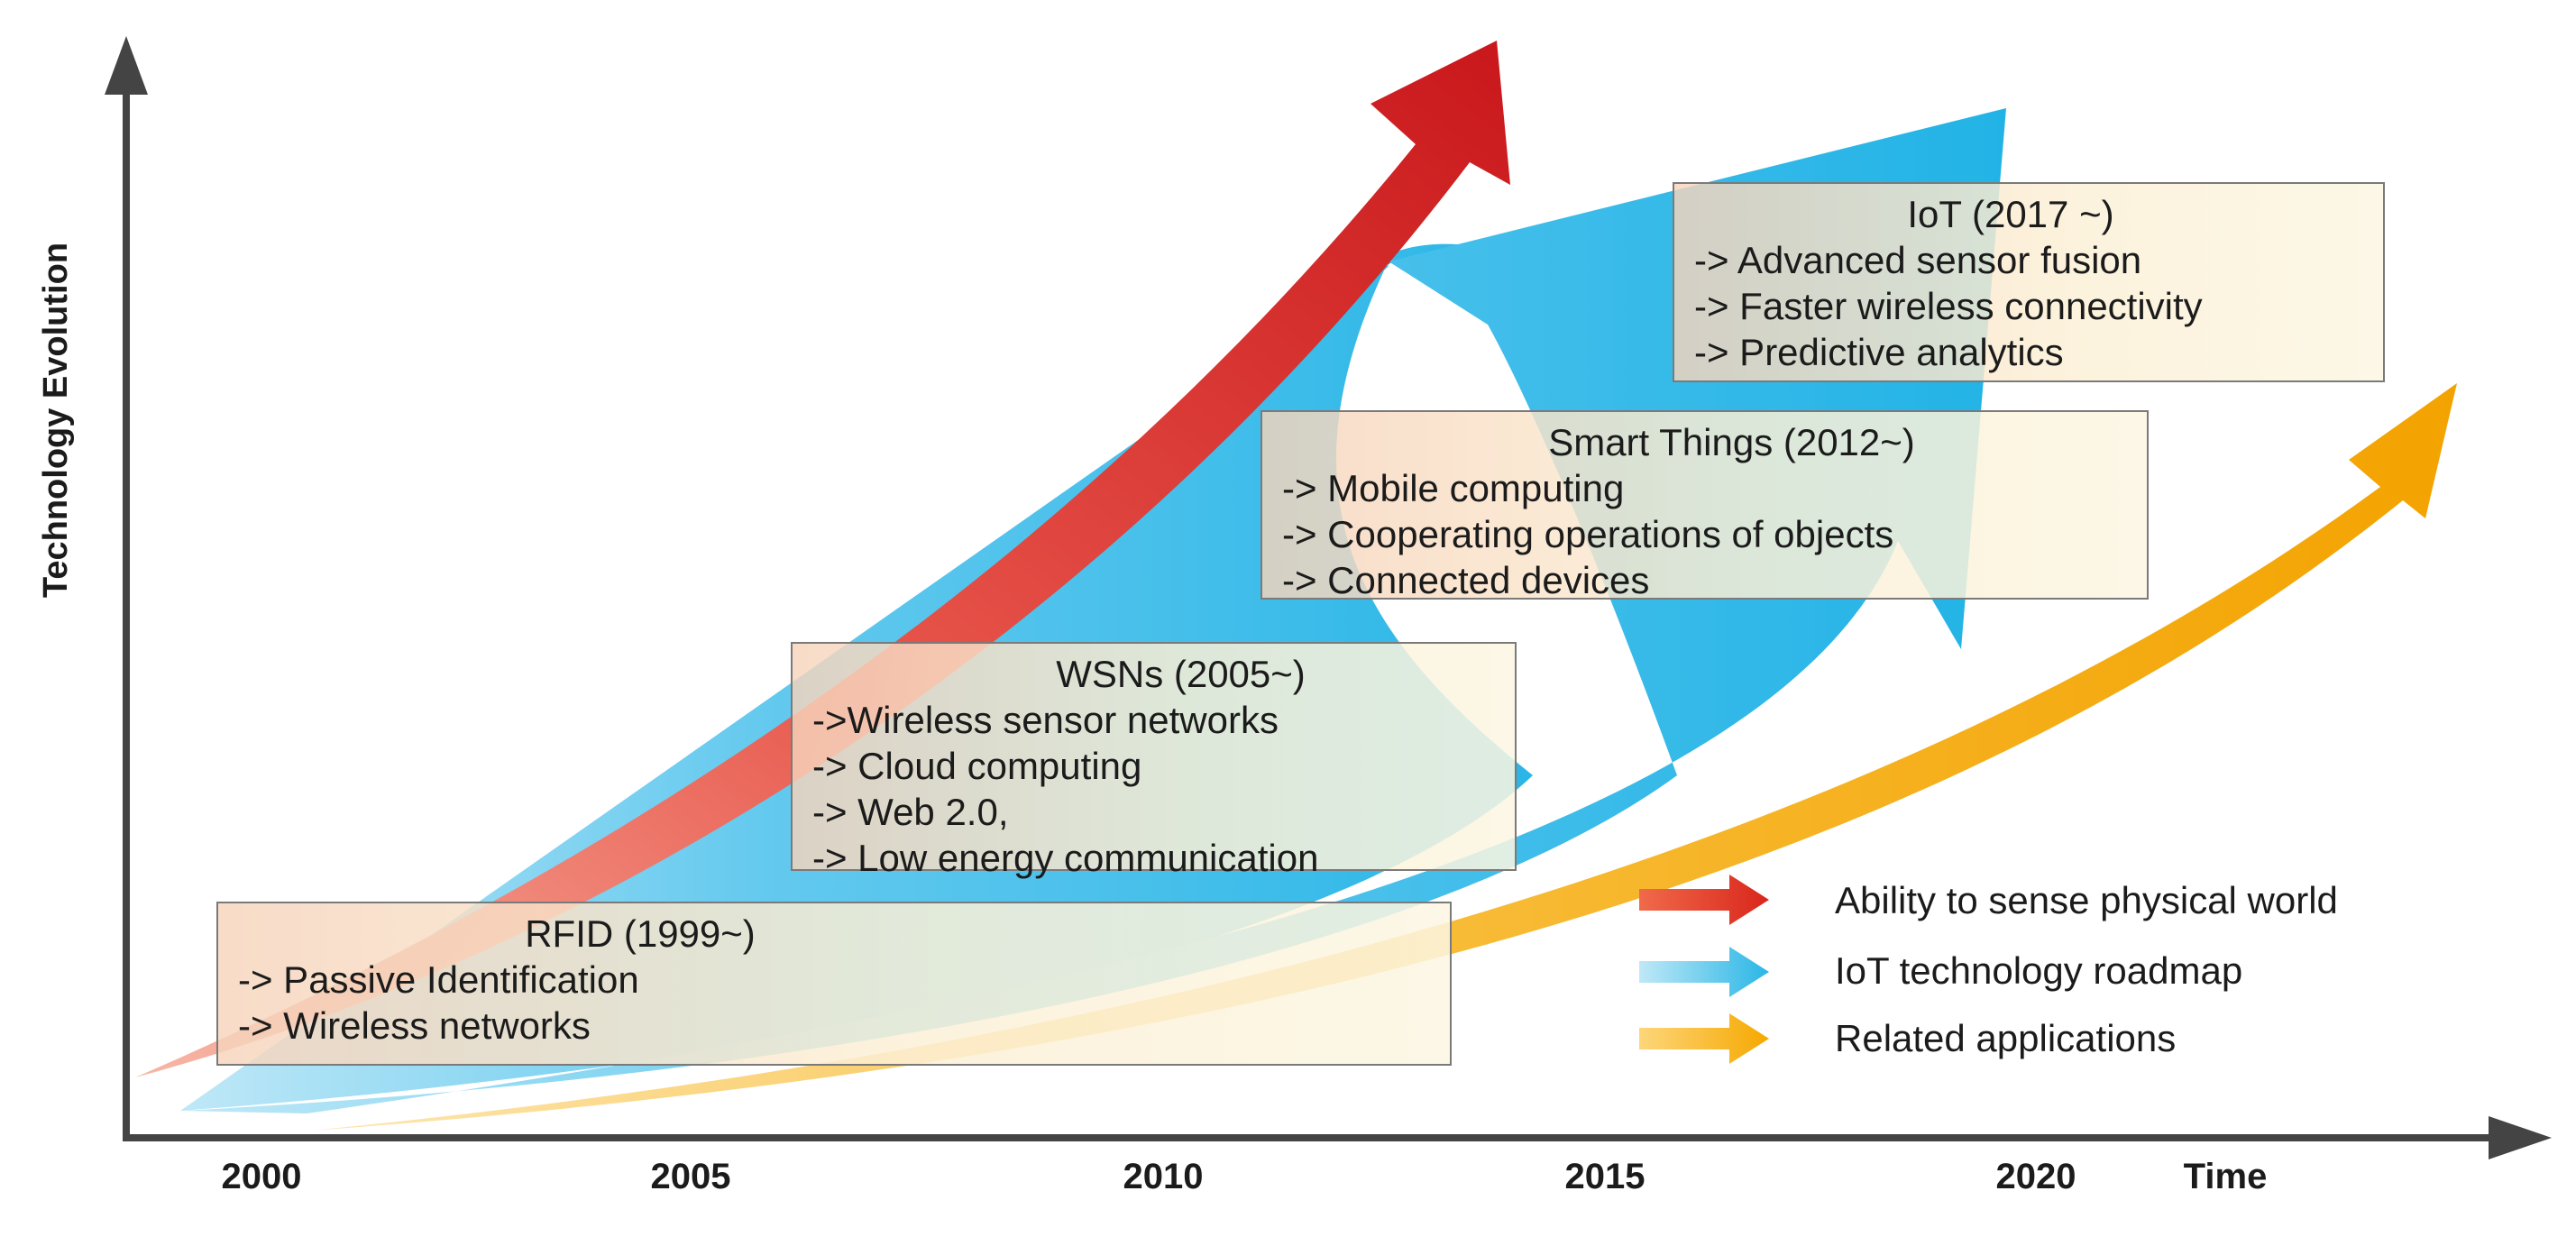 The height and width of the screenshot is (1246, 2576). Describe the element at coordinates (2086, 900) in the screenshot. I see `legend-label-sense: Ability to sense physical world` at that location.